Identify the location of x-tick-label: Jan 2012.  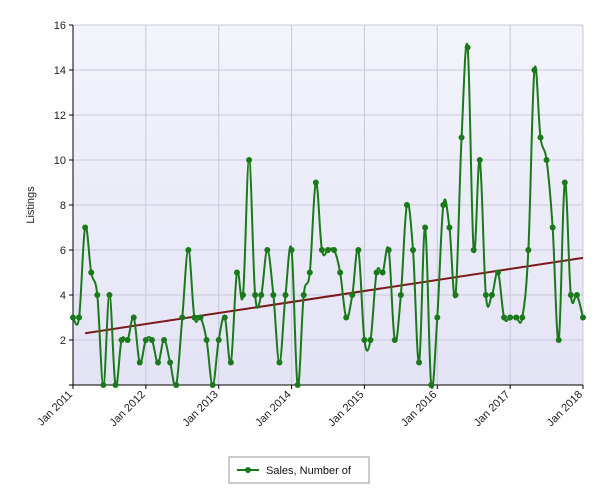
(127, 409).